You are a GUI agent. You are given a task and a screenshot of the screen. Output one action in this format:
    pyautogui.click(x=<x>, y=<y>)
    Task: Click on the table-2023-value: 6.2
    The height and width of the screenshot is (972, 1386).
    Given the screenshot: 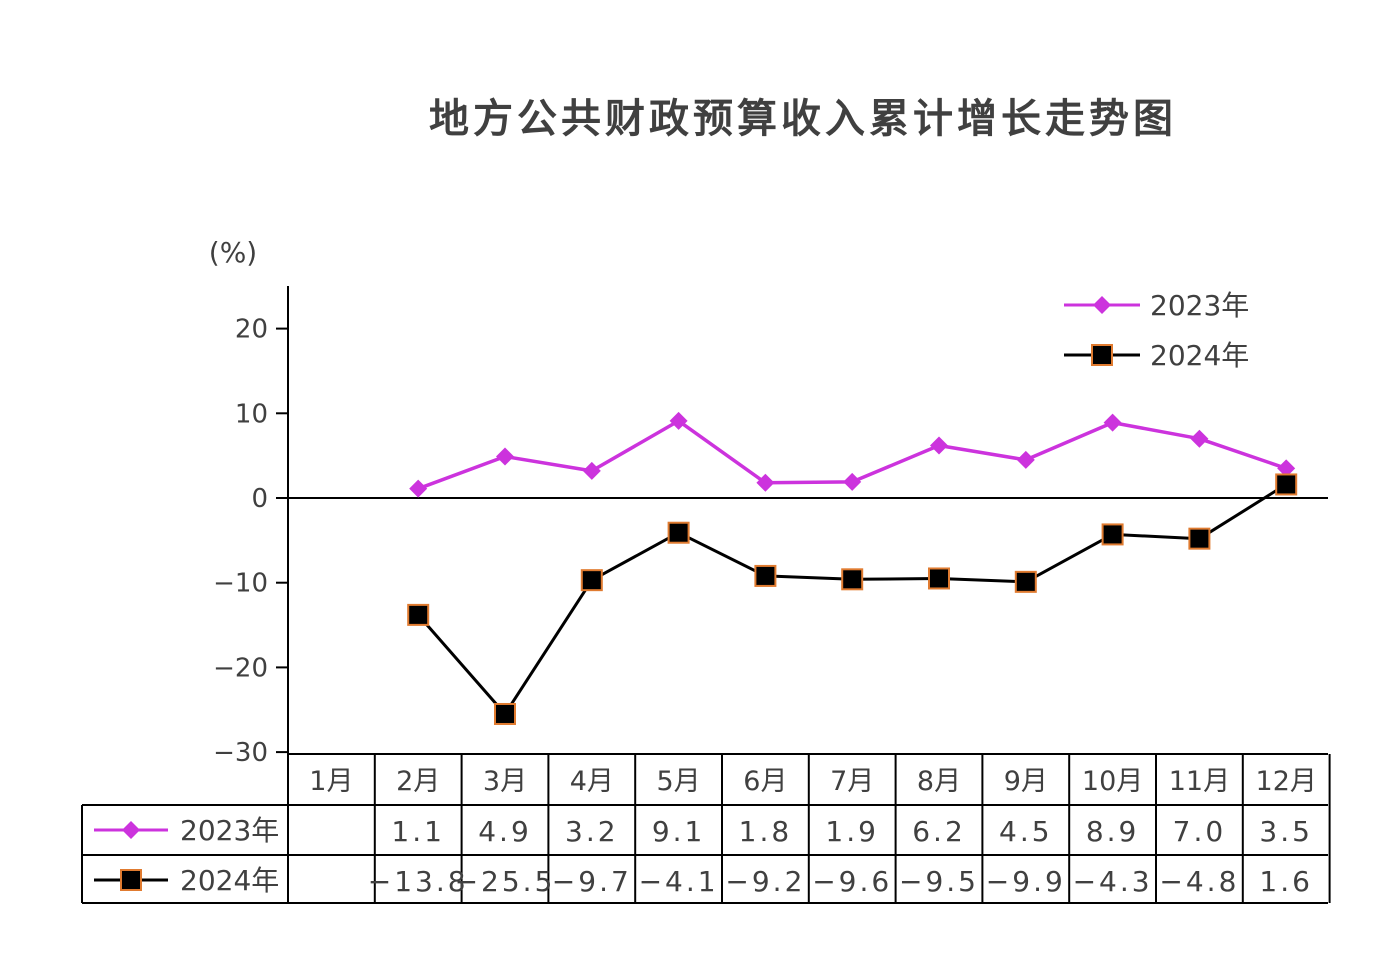 What is the action you would take?
    pyautogui.click(x=939, y=831)
    